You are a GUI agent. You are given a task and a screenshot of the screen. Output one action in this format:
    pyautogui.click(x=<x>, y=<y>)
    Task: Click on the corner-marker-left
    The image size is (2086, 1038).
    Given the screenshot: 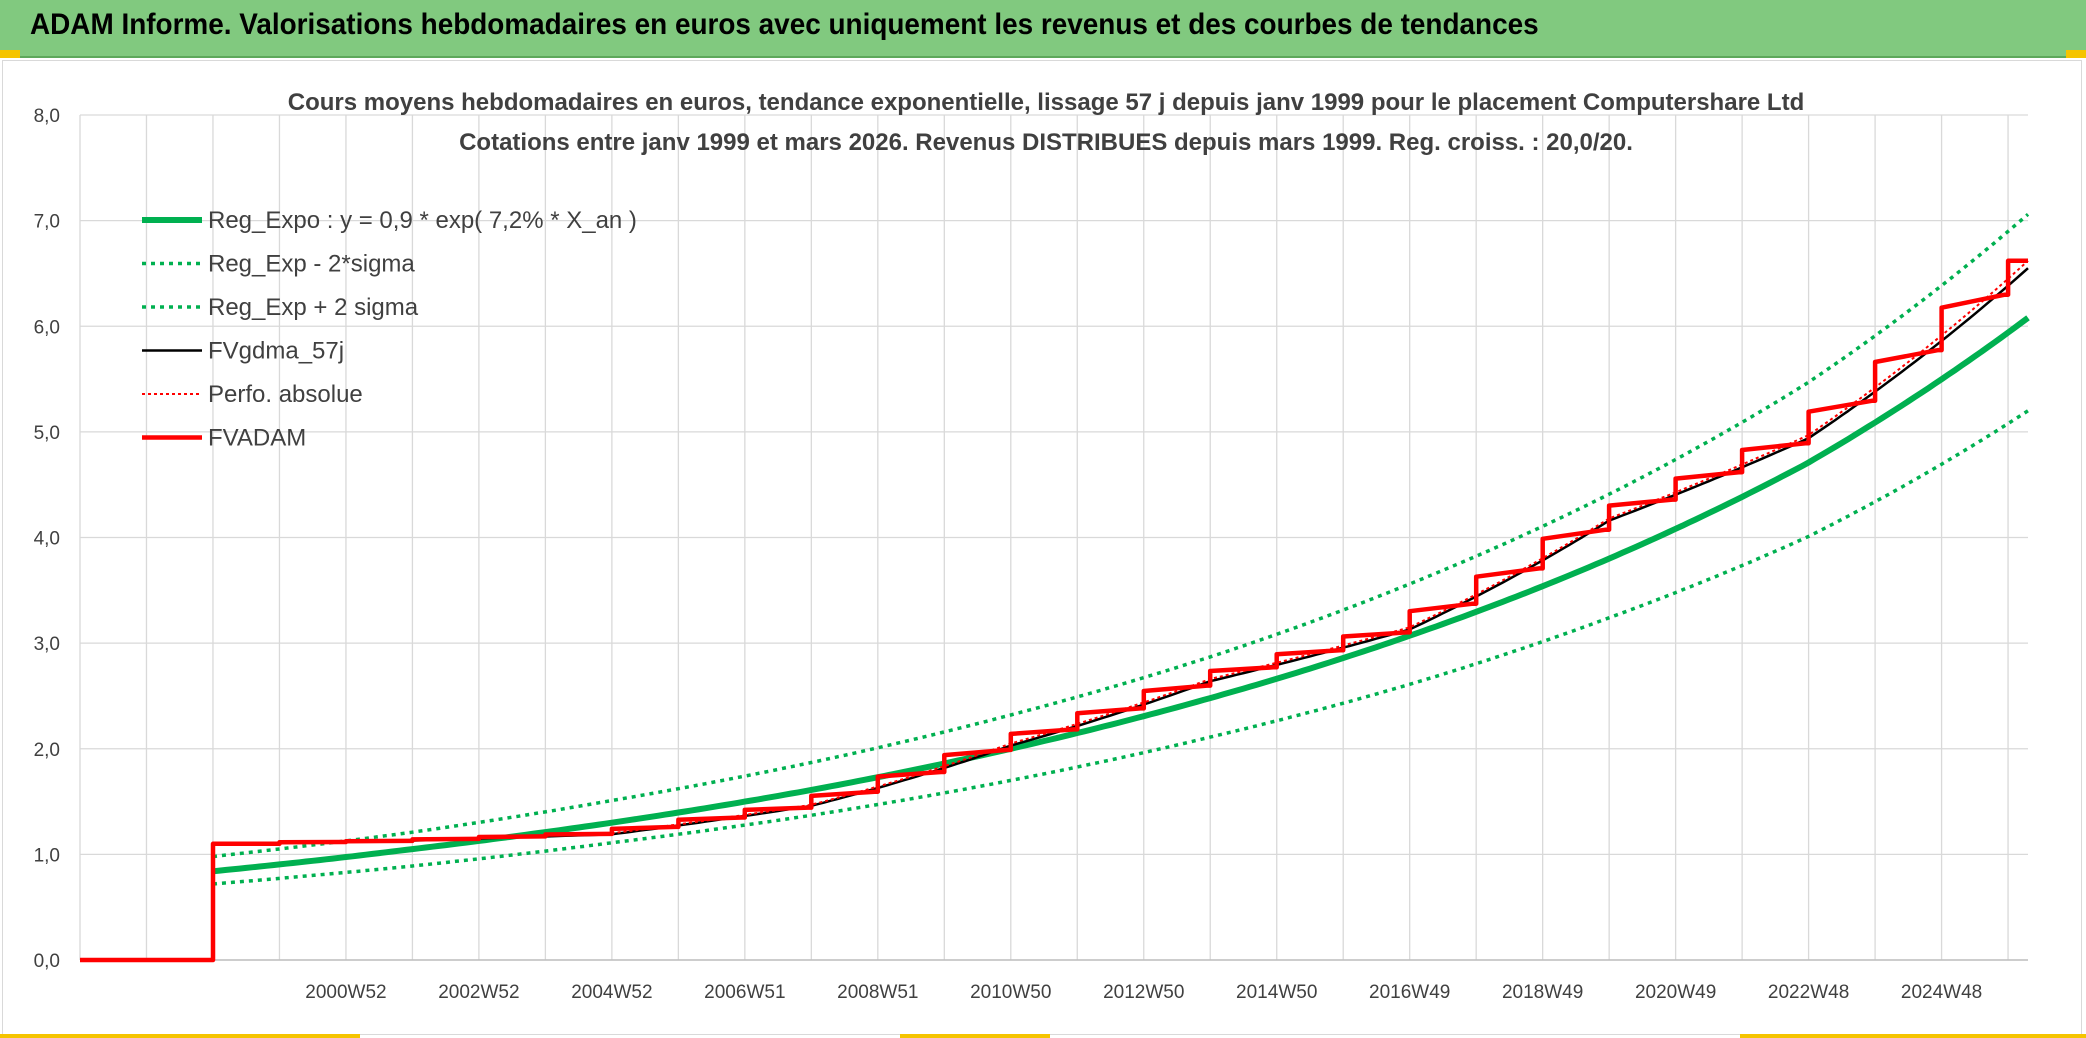 What is the action you would take?
    pyautogui.click(x=10, y=54)
    